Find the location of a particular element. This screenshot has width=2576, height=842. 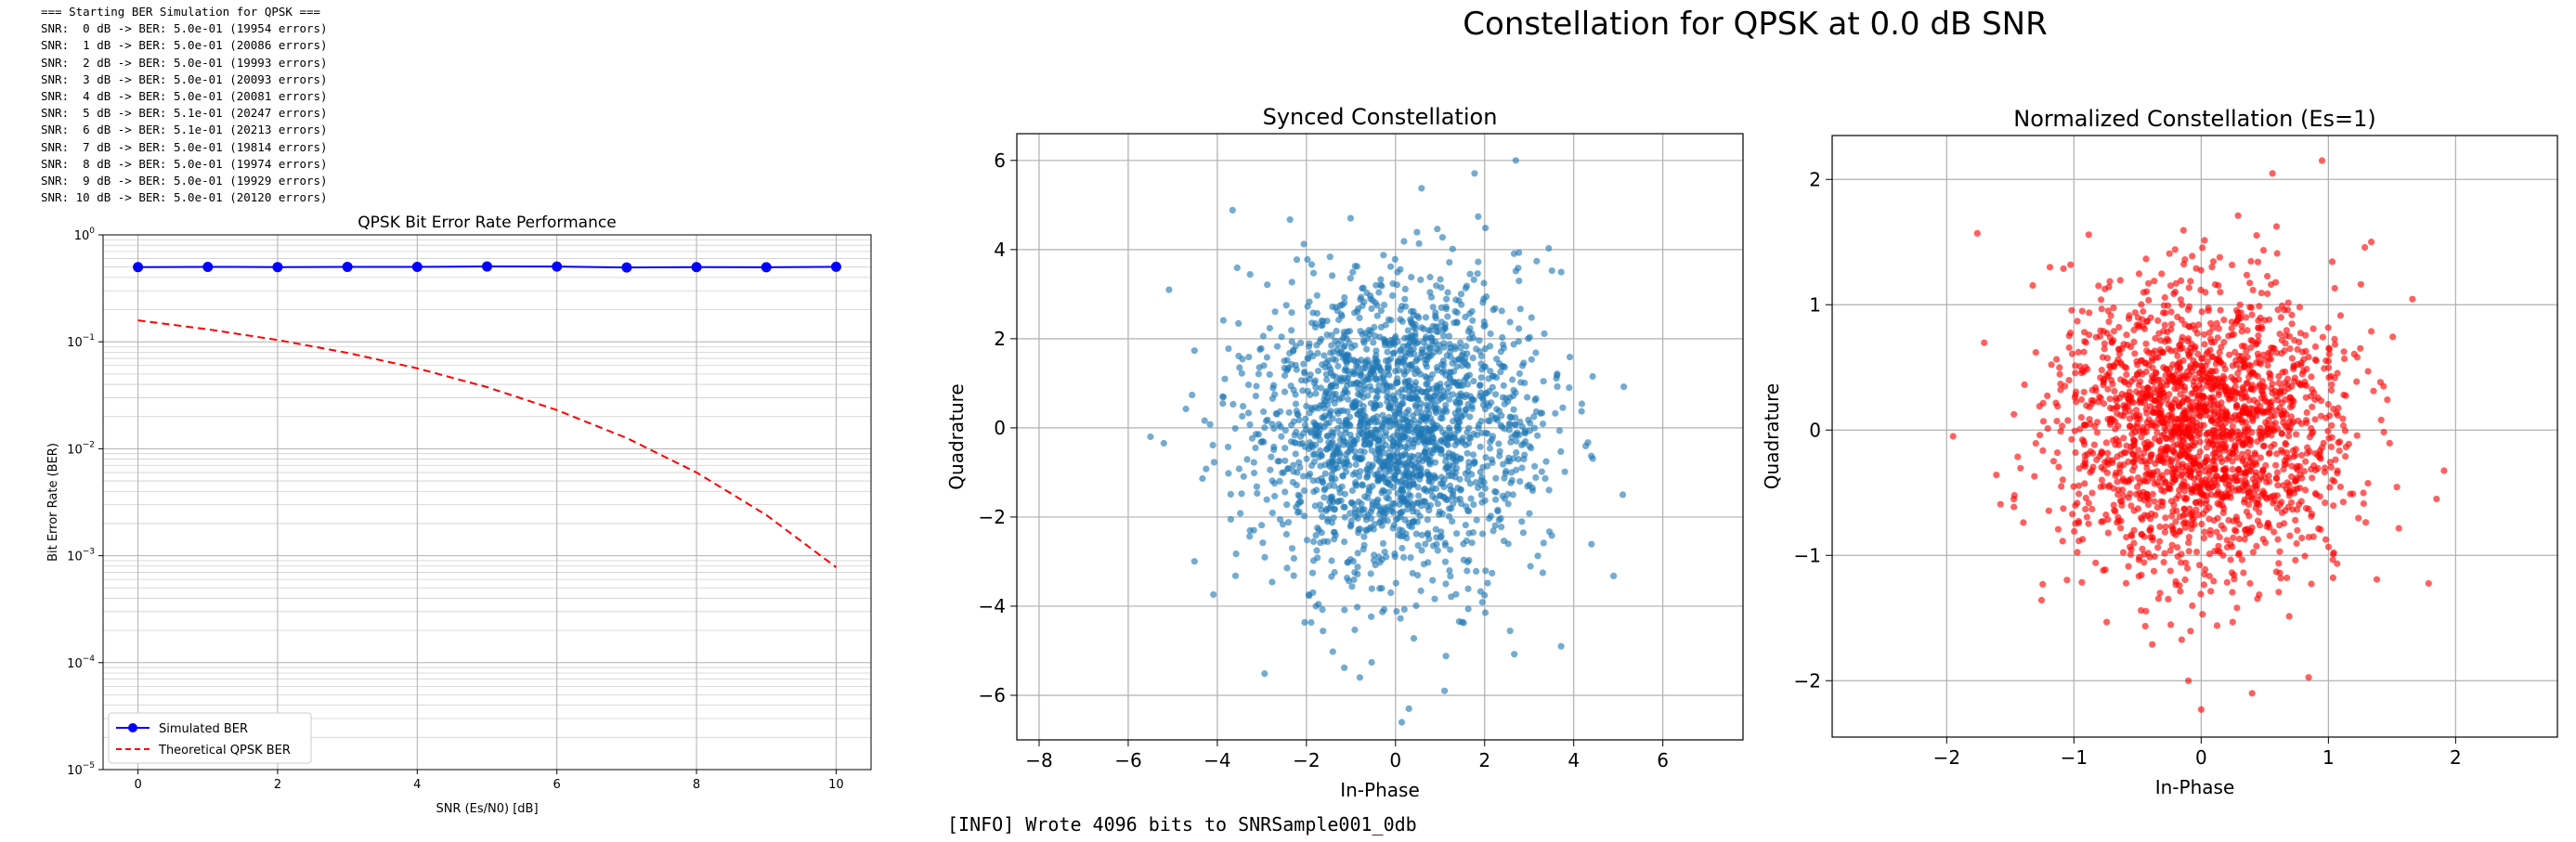

synced-y-tick-label: −6 is located at coordinates (992, 695).